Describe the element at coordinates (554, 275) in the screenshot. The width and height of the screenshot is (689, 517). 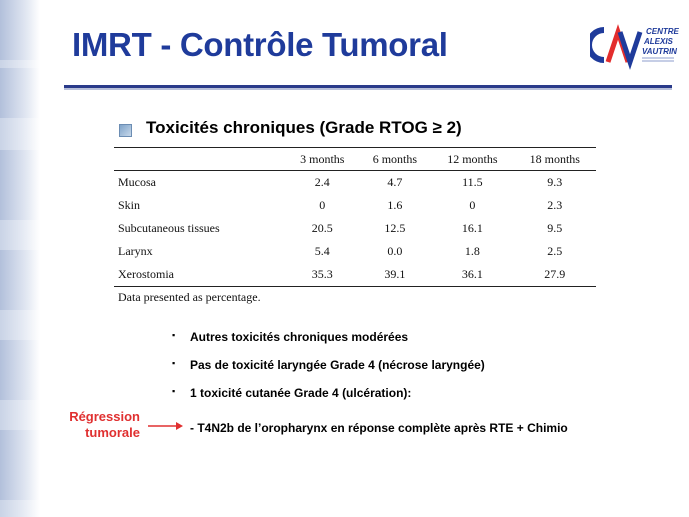
I see `table-cell: 27.9` at that location.